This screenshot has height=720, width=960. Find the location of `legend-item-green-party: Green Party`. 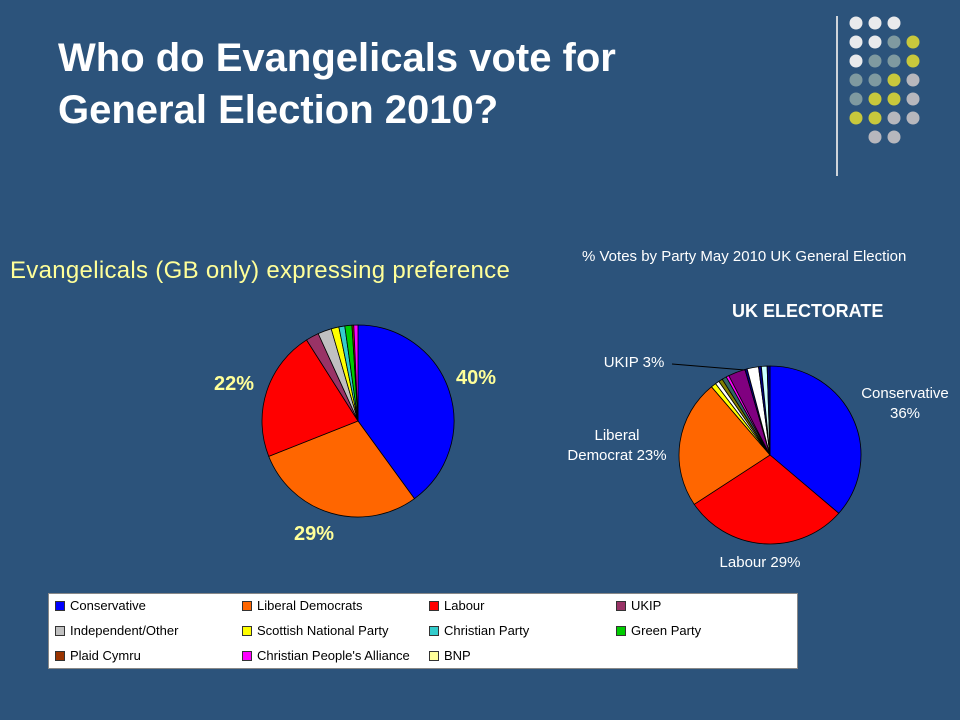

legend-item-green-party: Green Party is located at coordinates (658, 630).